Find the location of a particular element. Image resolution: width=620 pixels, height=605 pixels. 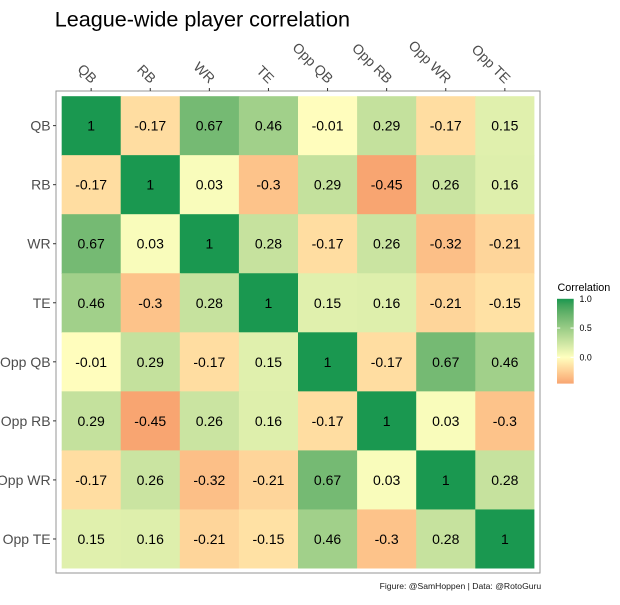

svg-text: Opp WR is located at coordinates (25, 480).